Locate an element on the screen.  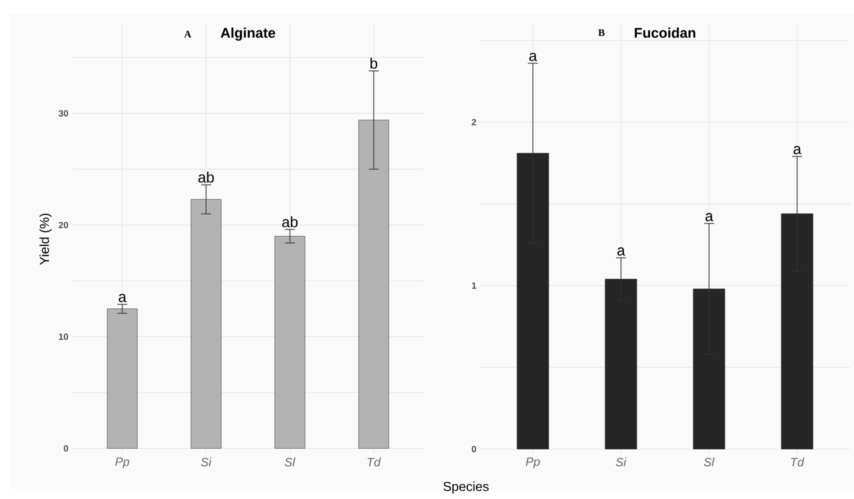
chart-title: Fucoidan is located at coordinates (665, 33).